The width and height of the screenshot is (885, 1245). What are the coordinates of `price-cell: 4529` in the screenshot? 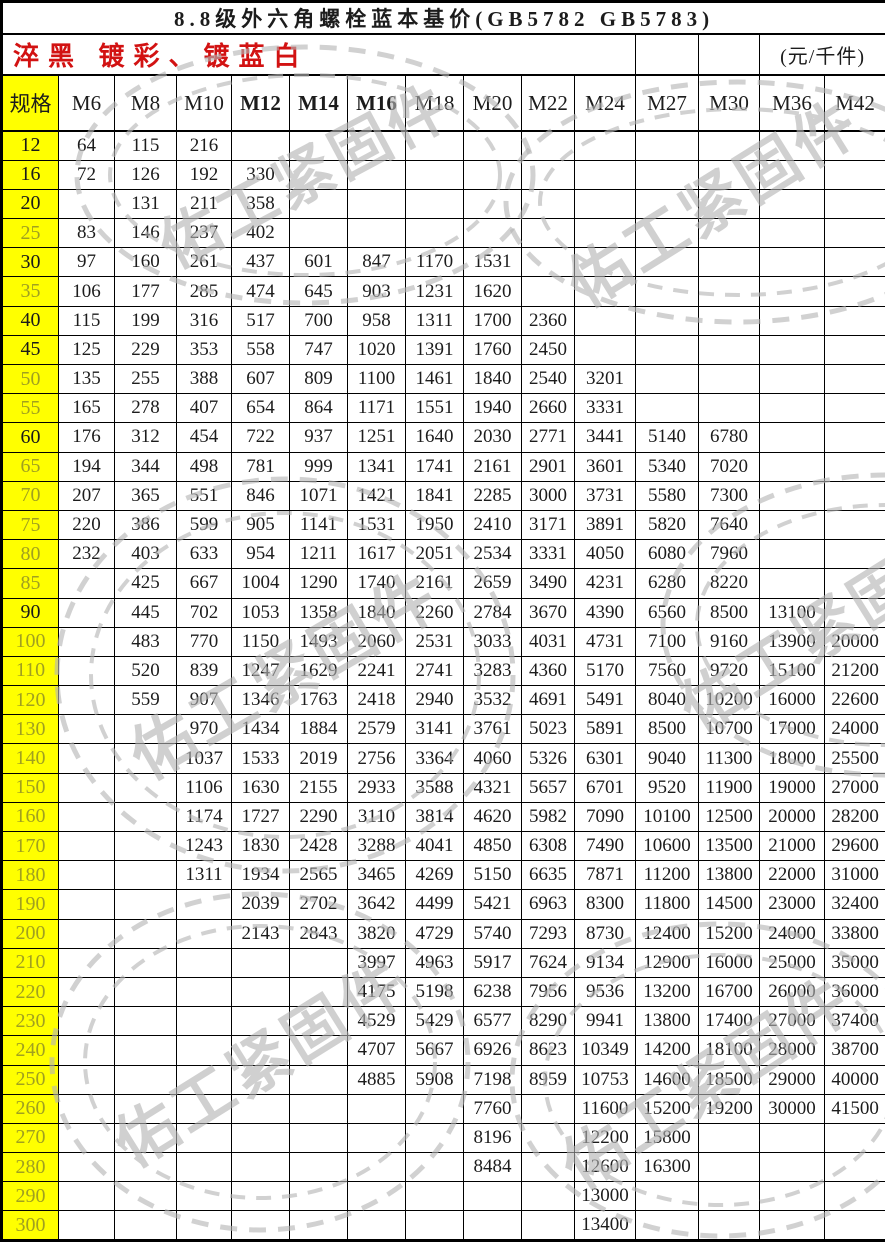 It's located at (377, 1021).